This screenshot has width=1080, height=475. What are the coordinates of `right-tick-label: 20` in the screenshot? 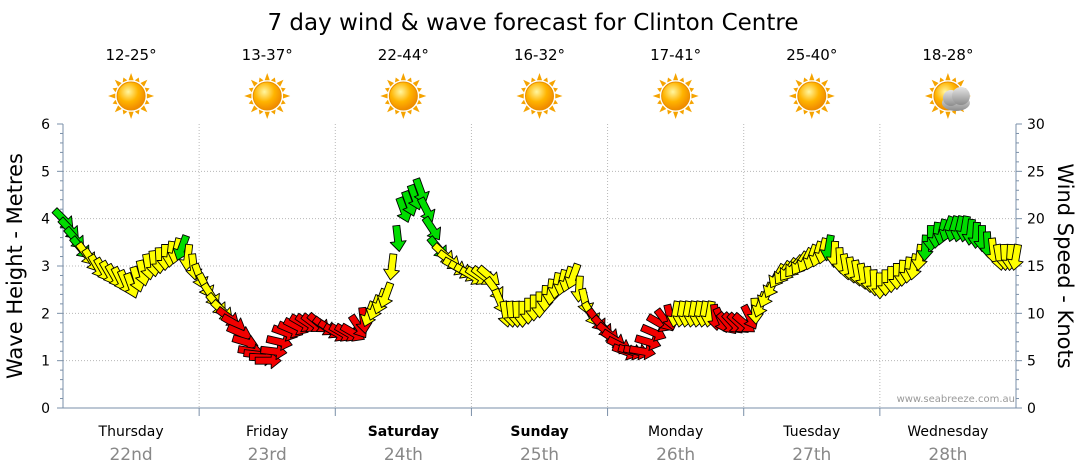 It's located at (1036, 220).